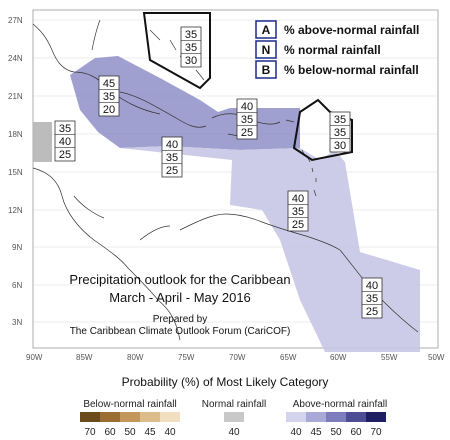 The height and width of the screenshot is (440, 450). I want to click on lat-label: 12N, so click(15, 210).